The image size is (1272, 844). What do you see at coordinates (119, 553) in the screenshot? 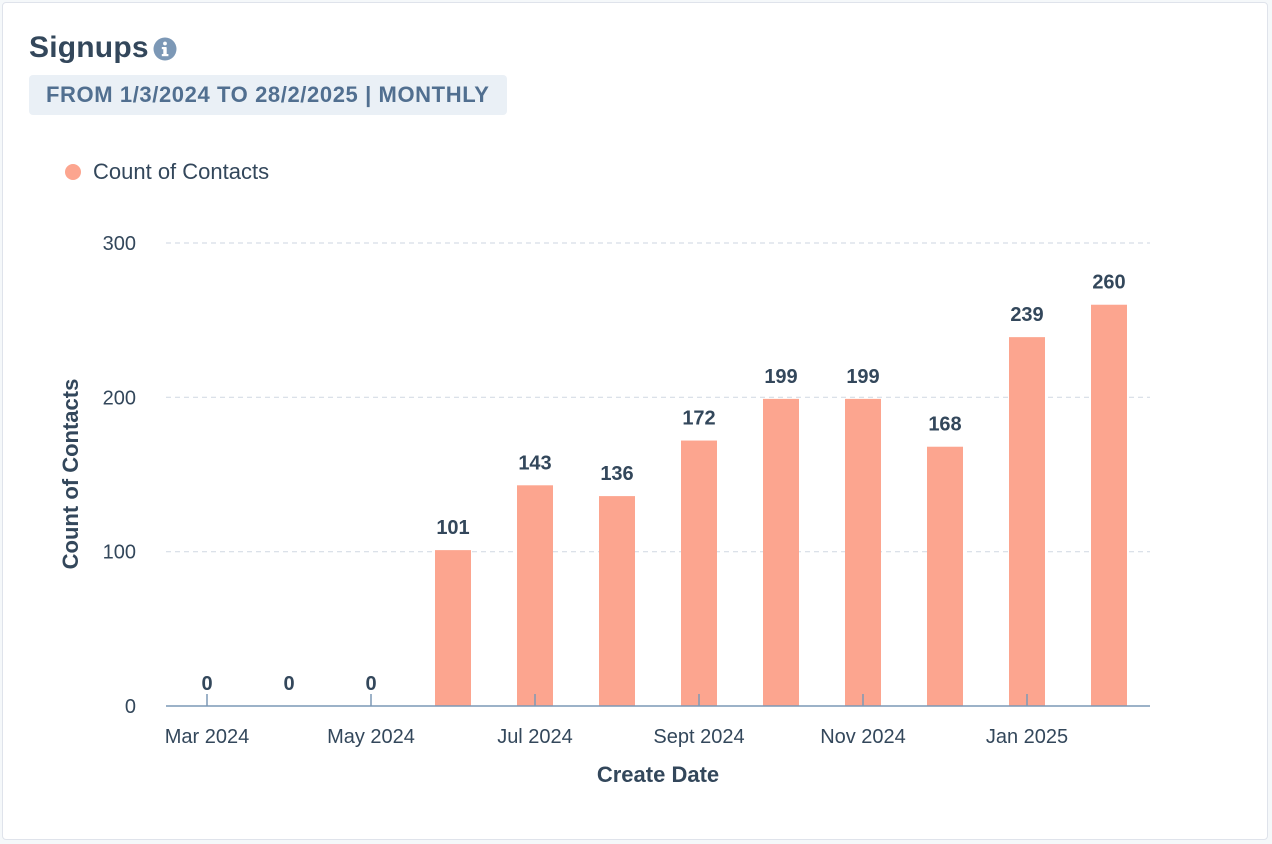
I see `y-tick-label: 100` at bounding box center [119, 553].